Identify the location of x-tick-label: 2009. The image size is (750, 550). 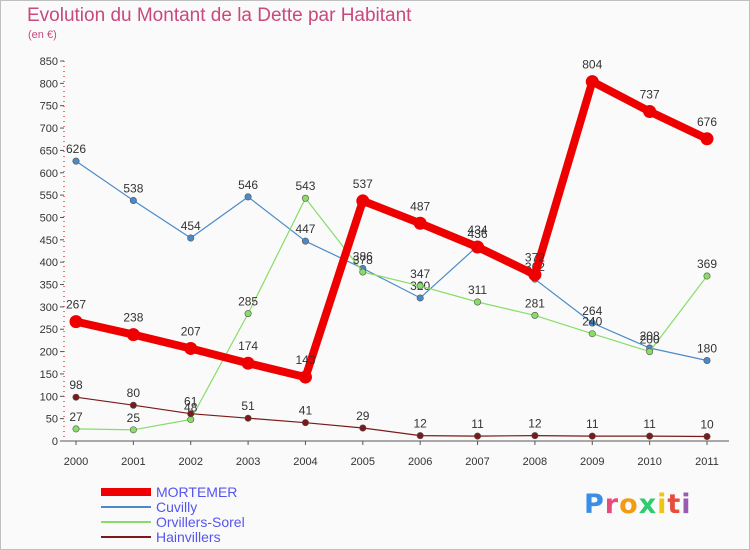
(592, 462).